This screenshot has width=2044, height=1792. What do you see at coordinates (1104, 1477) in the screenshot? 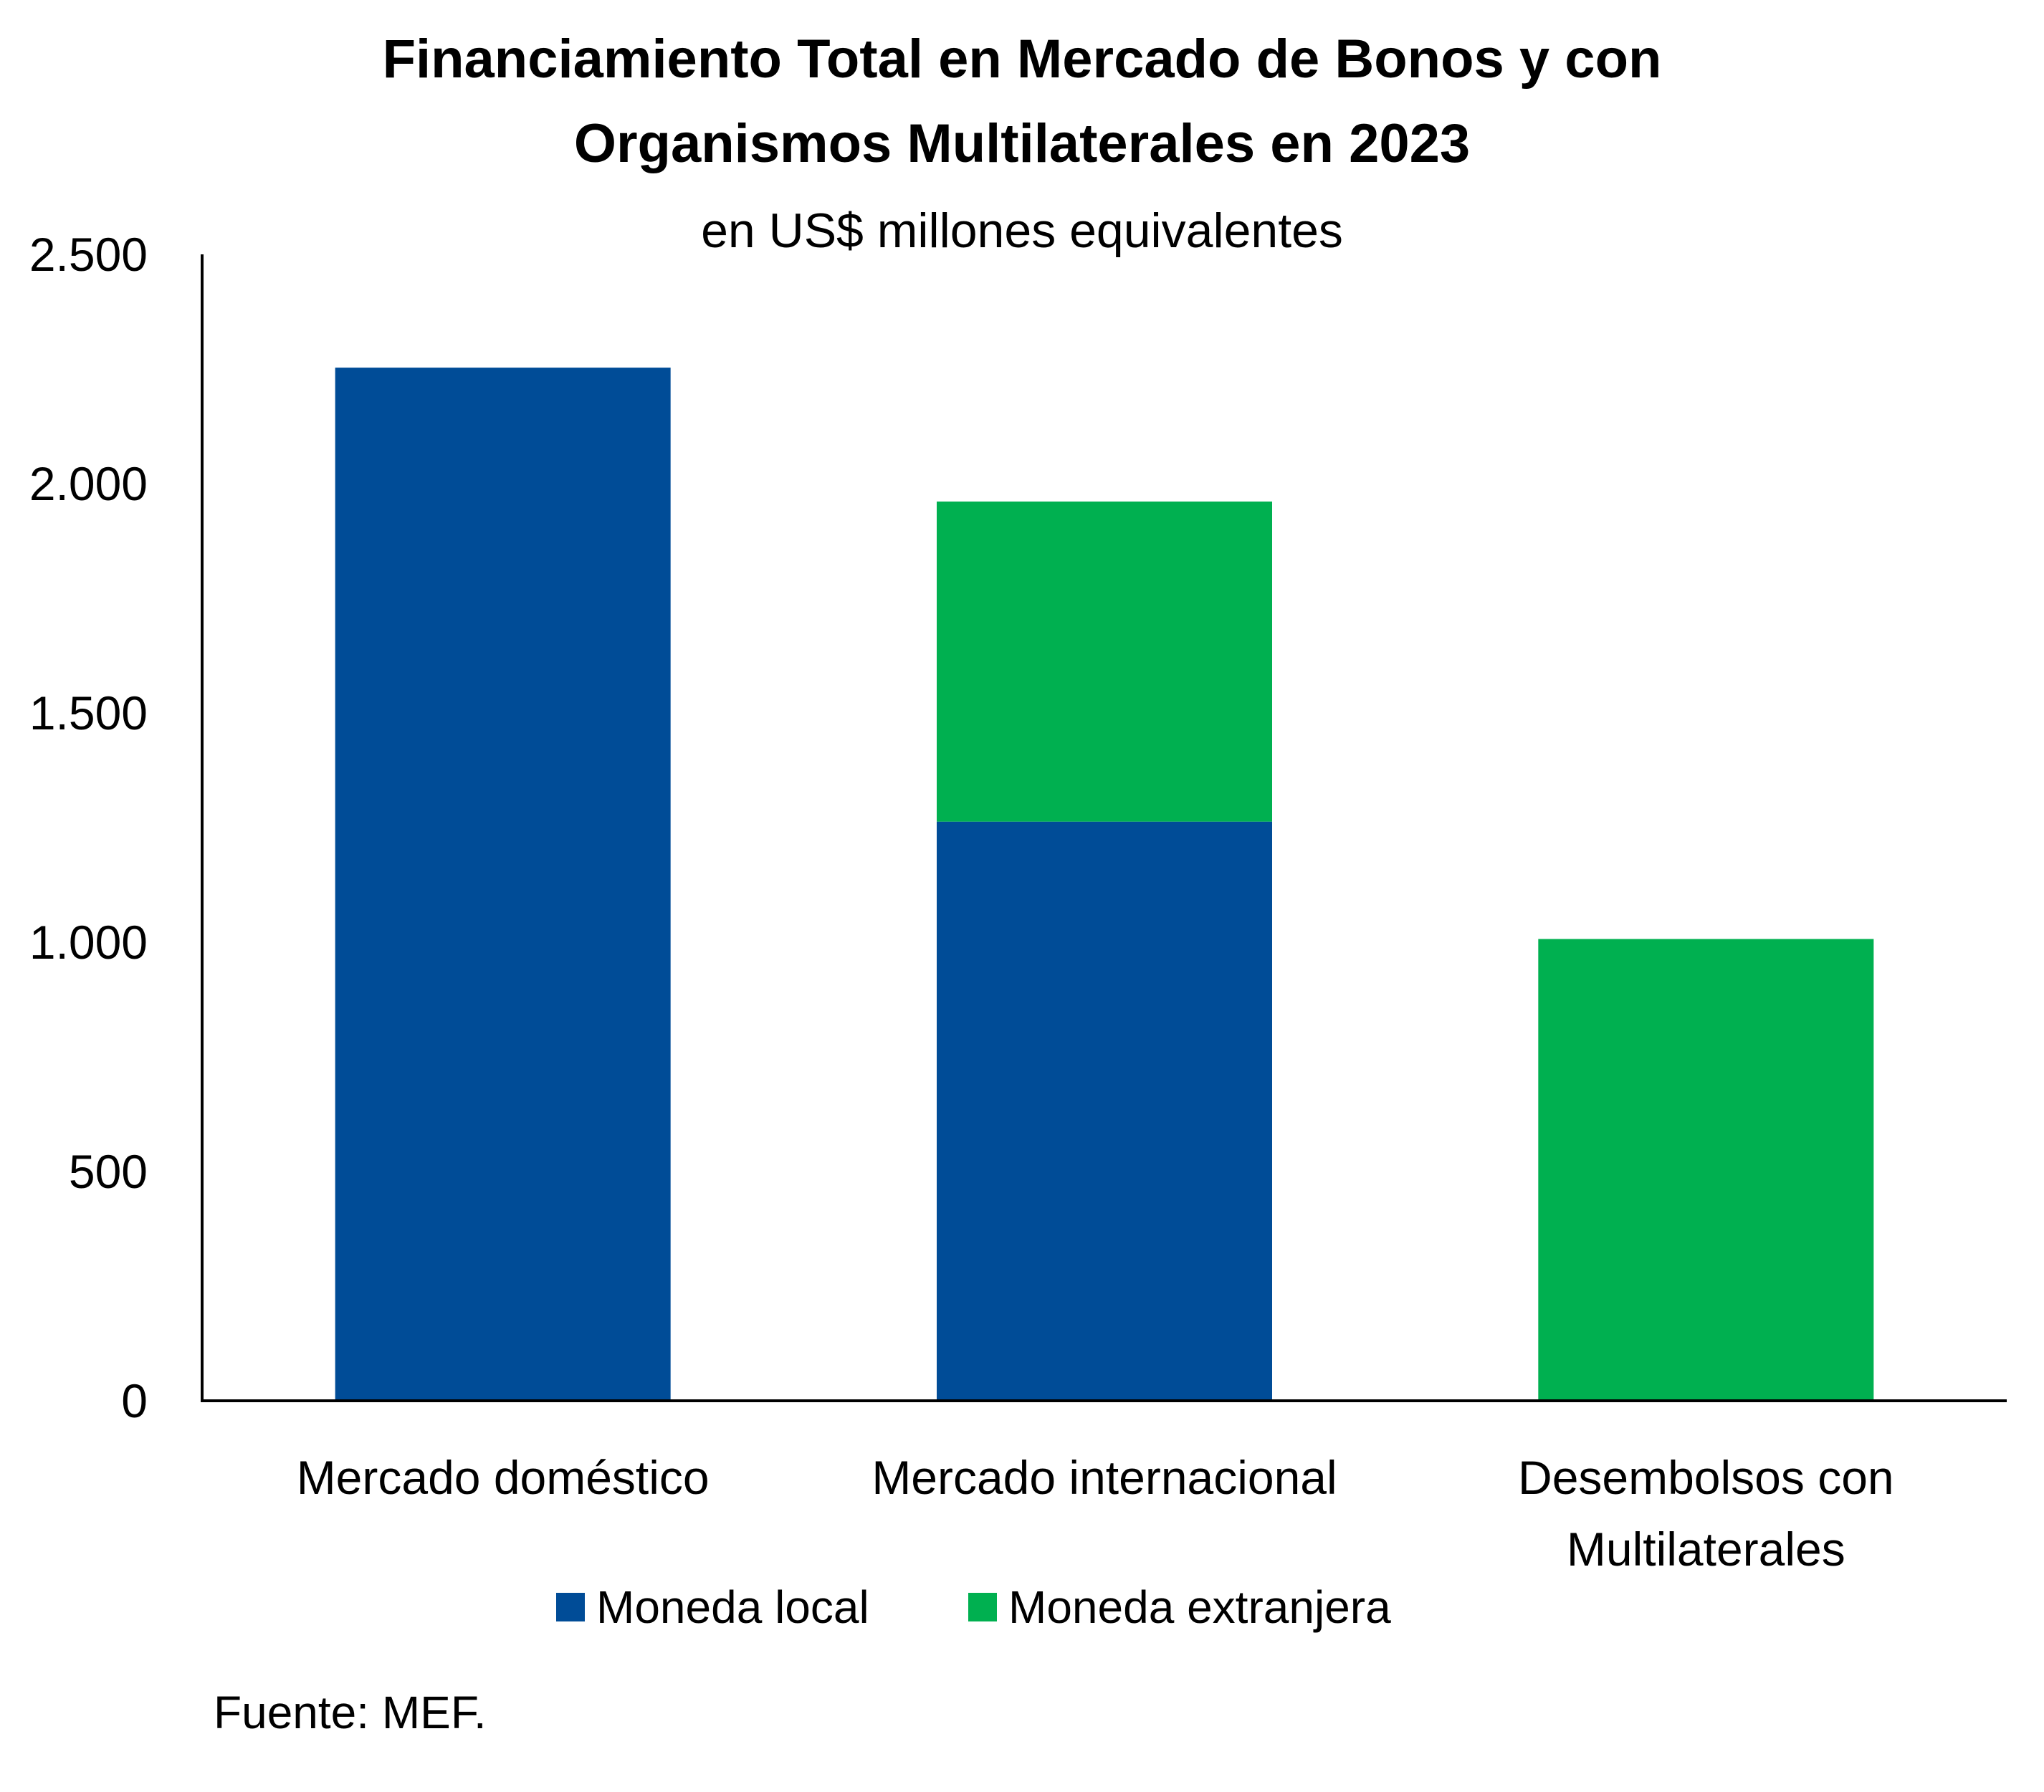
I see `x-category-label: Mercado internacional` at bounding box center [1104, 1477].